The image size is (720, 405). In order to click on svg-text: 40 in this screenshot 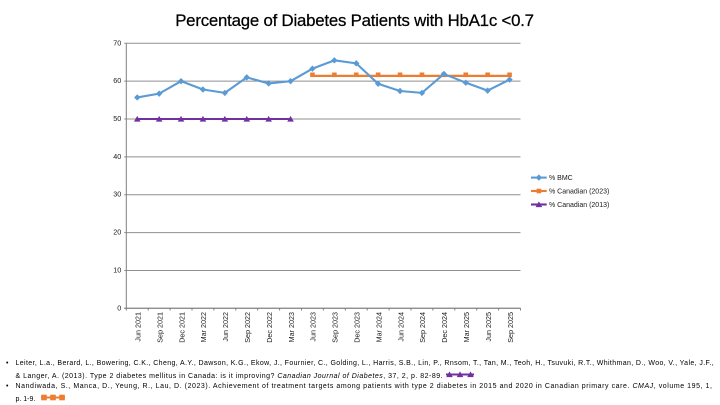, I will do `click(117, 156)`.